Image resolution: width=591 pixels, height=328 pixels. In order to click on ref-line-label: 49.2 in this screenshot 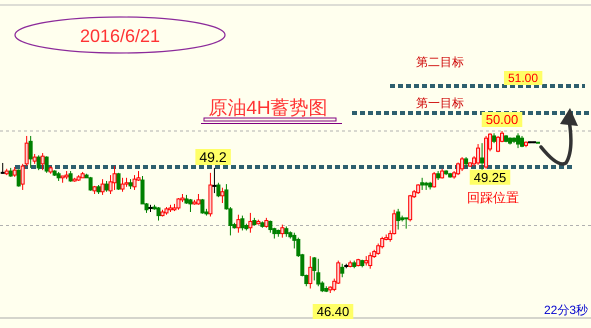, I will do `click(213, 157)`.